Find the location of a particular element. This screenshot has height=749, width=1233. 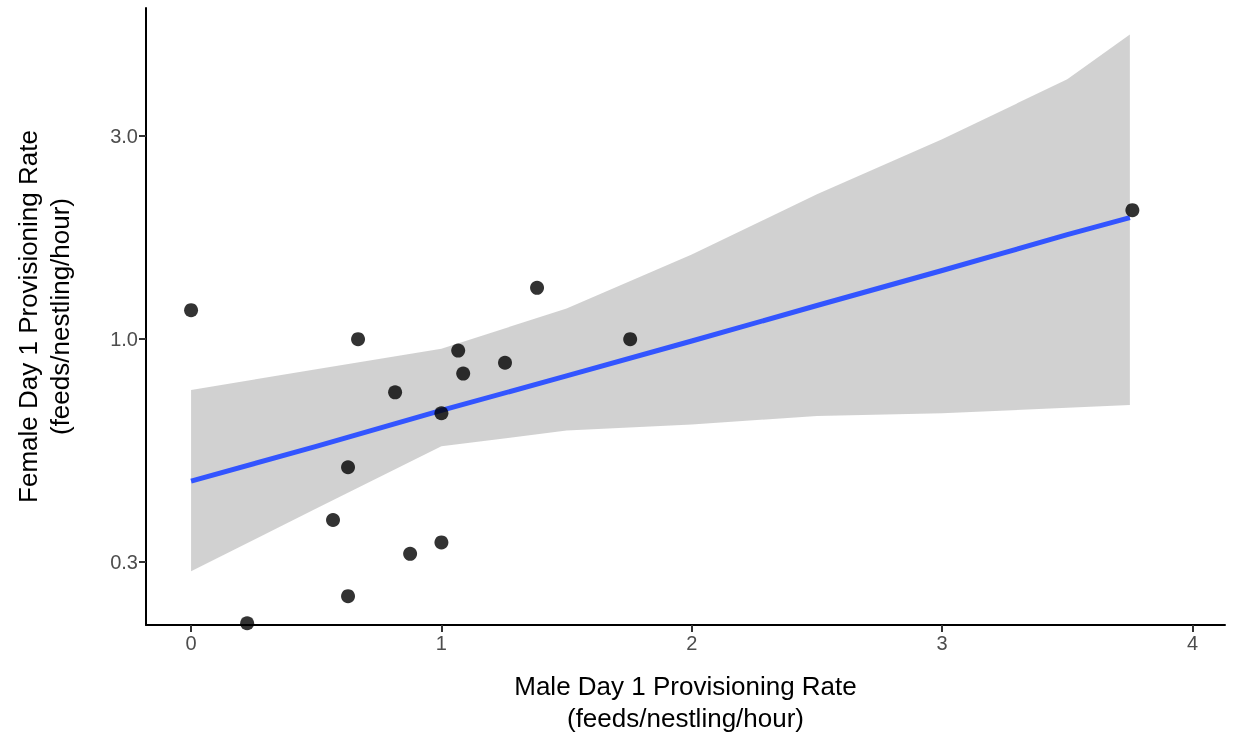

y-tick-label: 0.3 is located at coordinates (124, 561).